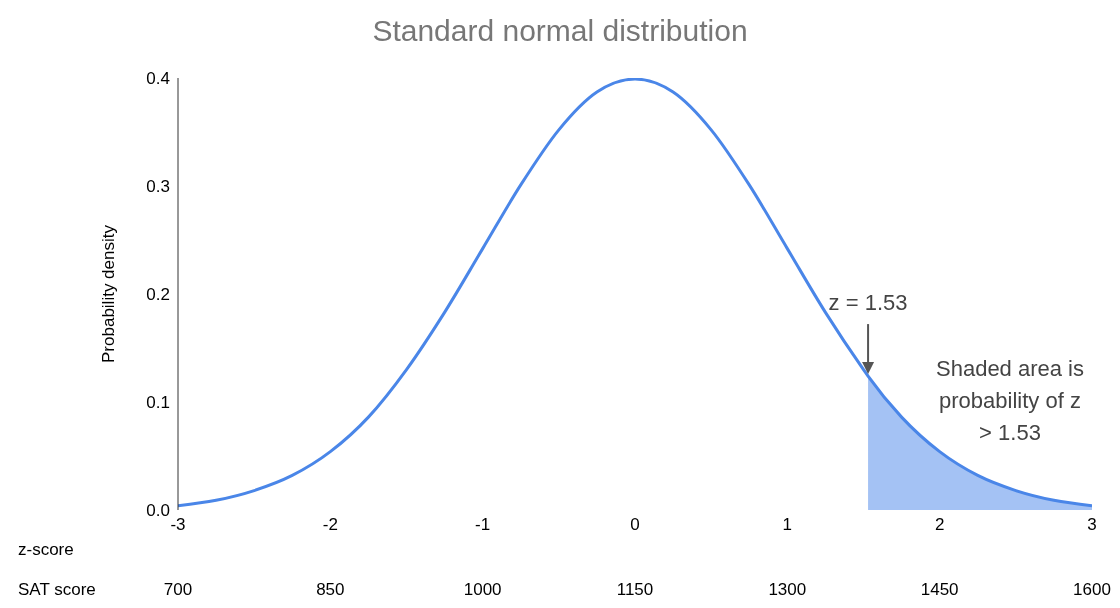 This screenshot has width=1120, height=608. I want to click on y-tick-label: 0.2, so click(158, 295).